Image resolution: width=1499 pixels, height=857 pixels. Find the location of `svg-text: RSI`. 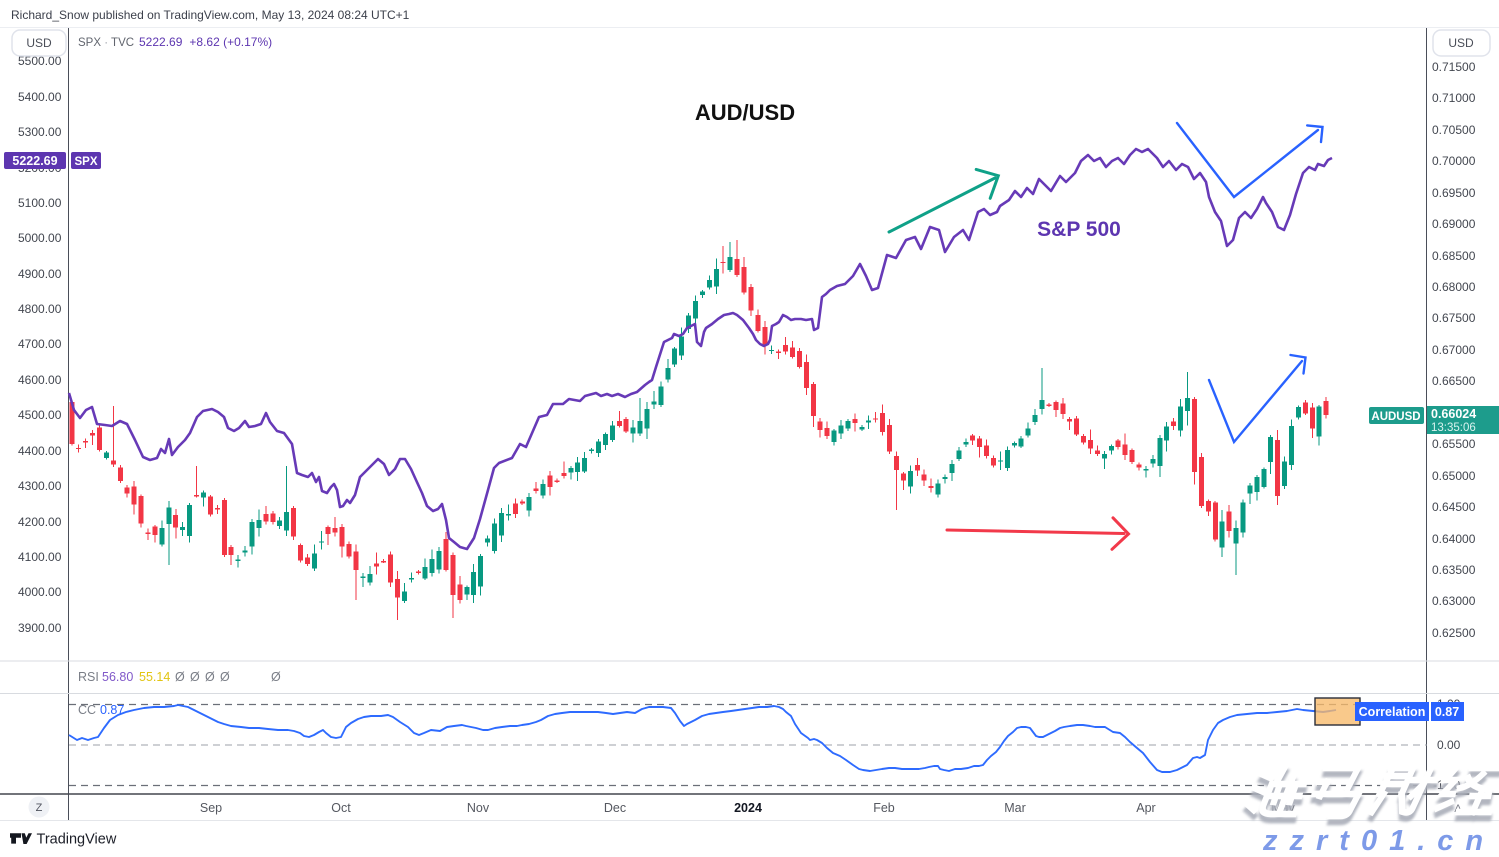

svg-text: RSI is located at coordinates (88, 677).